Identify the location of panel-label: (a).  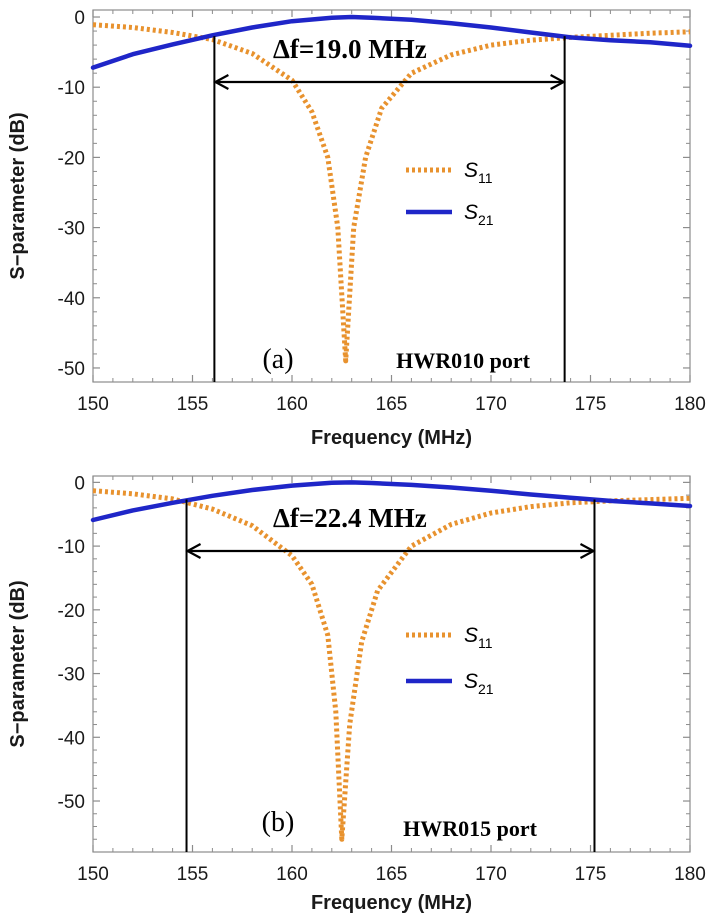
(277, 359).